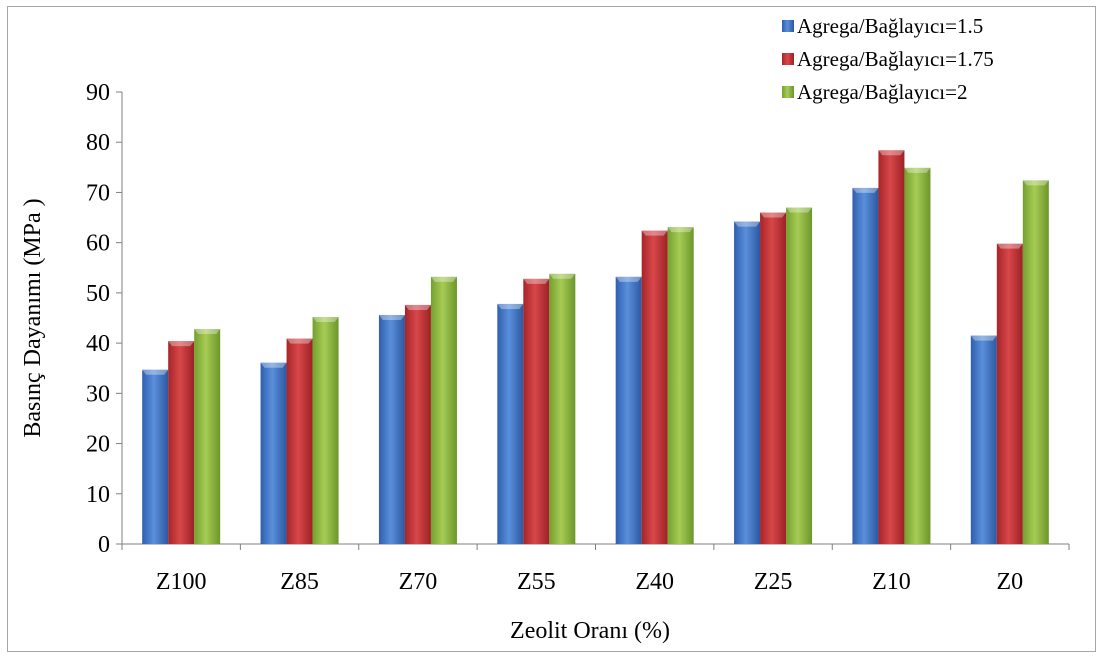 The width and height of the screenshot is (1107, 662). Describe the element at coordinates (891, 582) in the screenshot. I see `x-category-label: Z10` at that location.